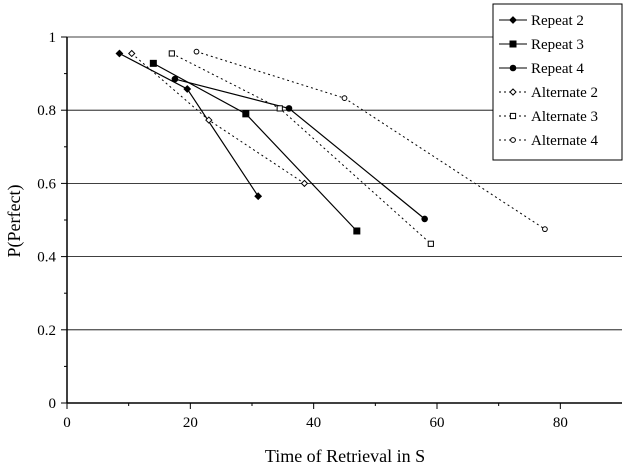 This screenshot has width=623, height=468. What do you see at coordinates (46, 184) in the screenshot?
I see `y-tick-label: 0.6` at bounding box center [46, 184].